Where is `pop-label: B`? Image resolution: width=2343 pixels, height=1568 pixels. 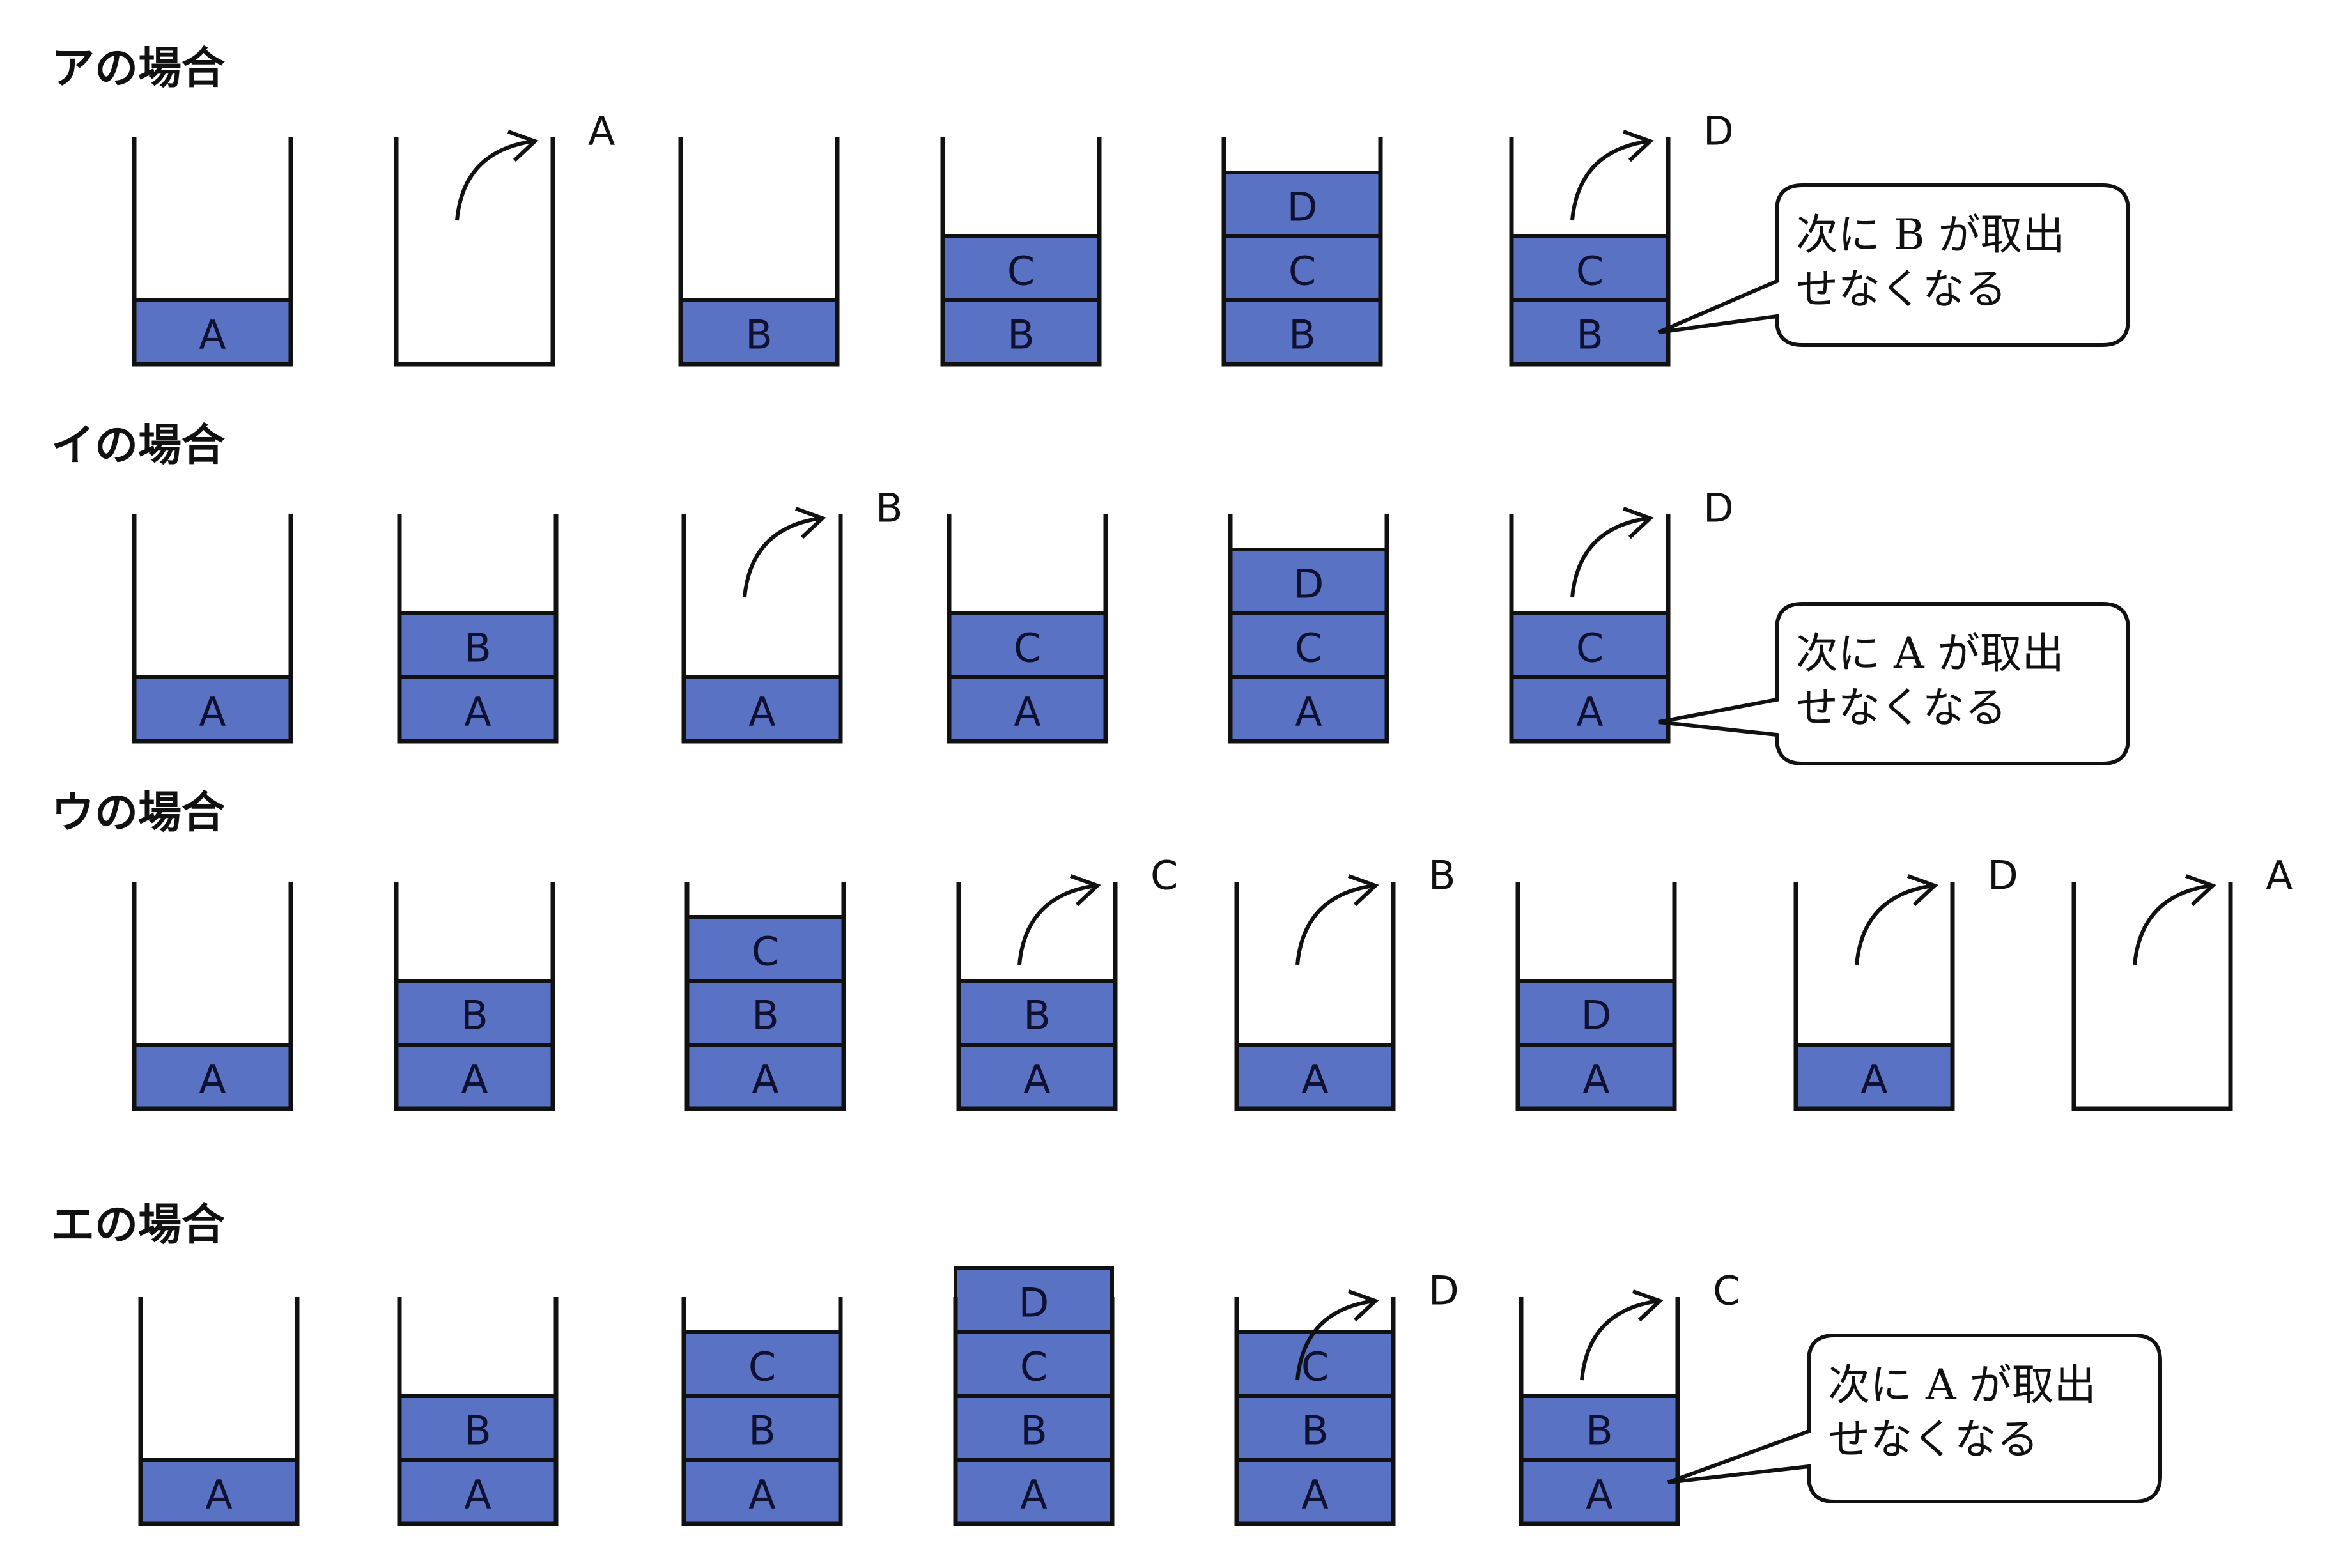
pop-label: B is located at coordinates (889, 508).